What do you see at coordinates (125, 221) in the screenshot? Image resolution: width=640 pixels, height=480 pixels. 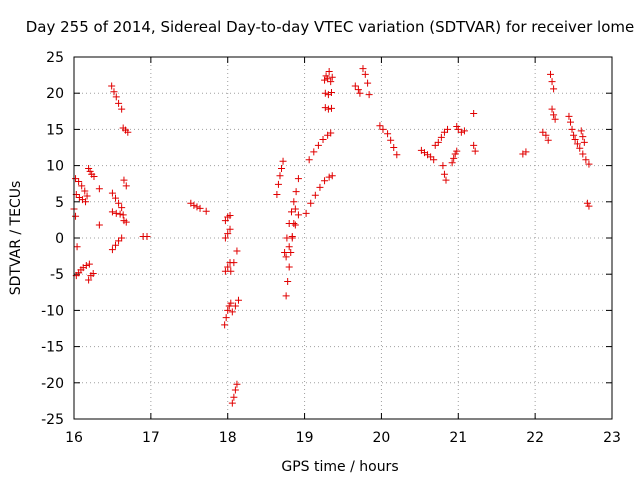 I see `series-a14` at bounding box center [125, 221].